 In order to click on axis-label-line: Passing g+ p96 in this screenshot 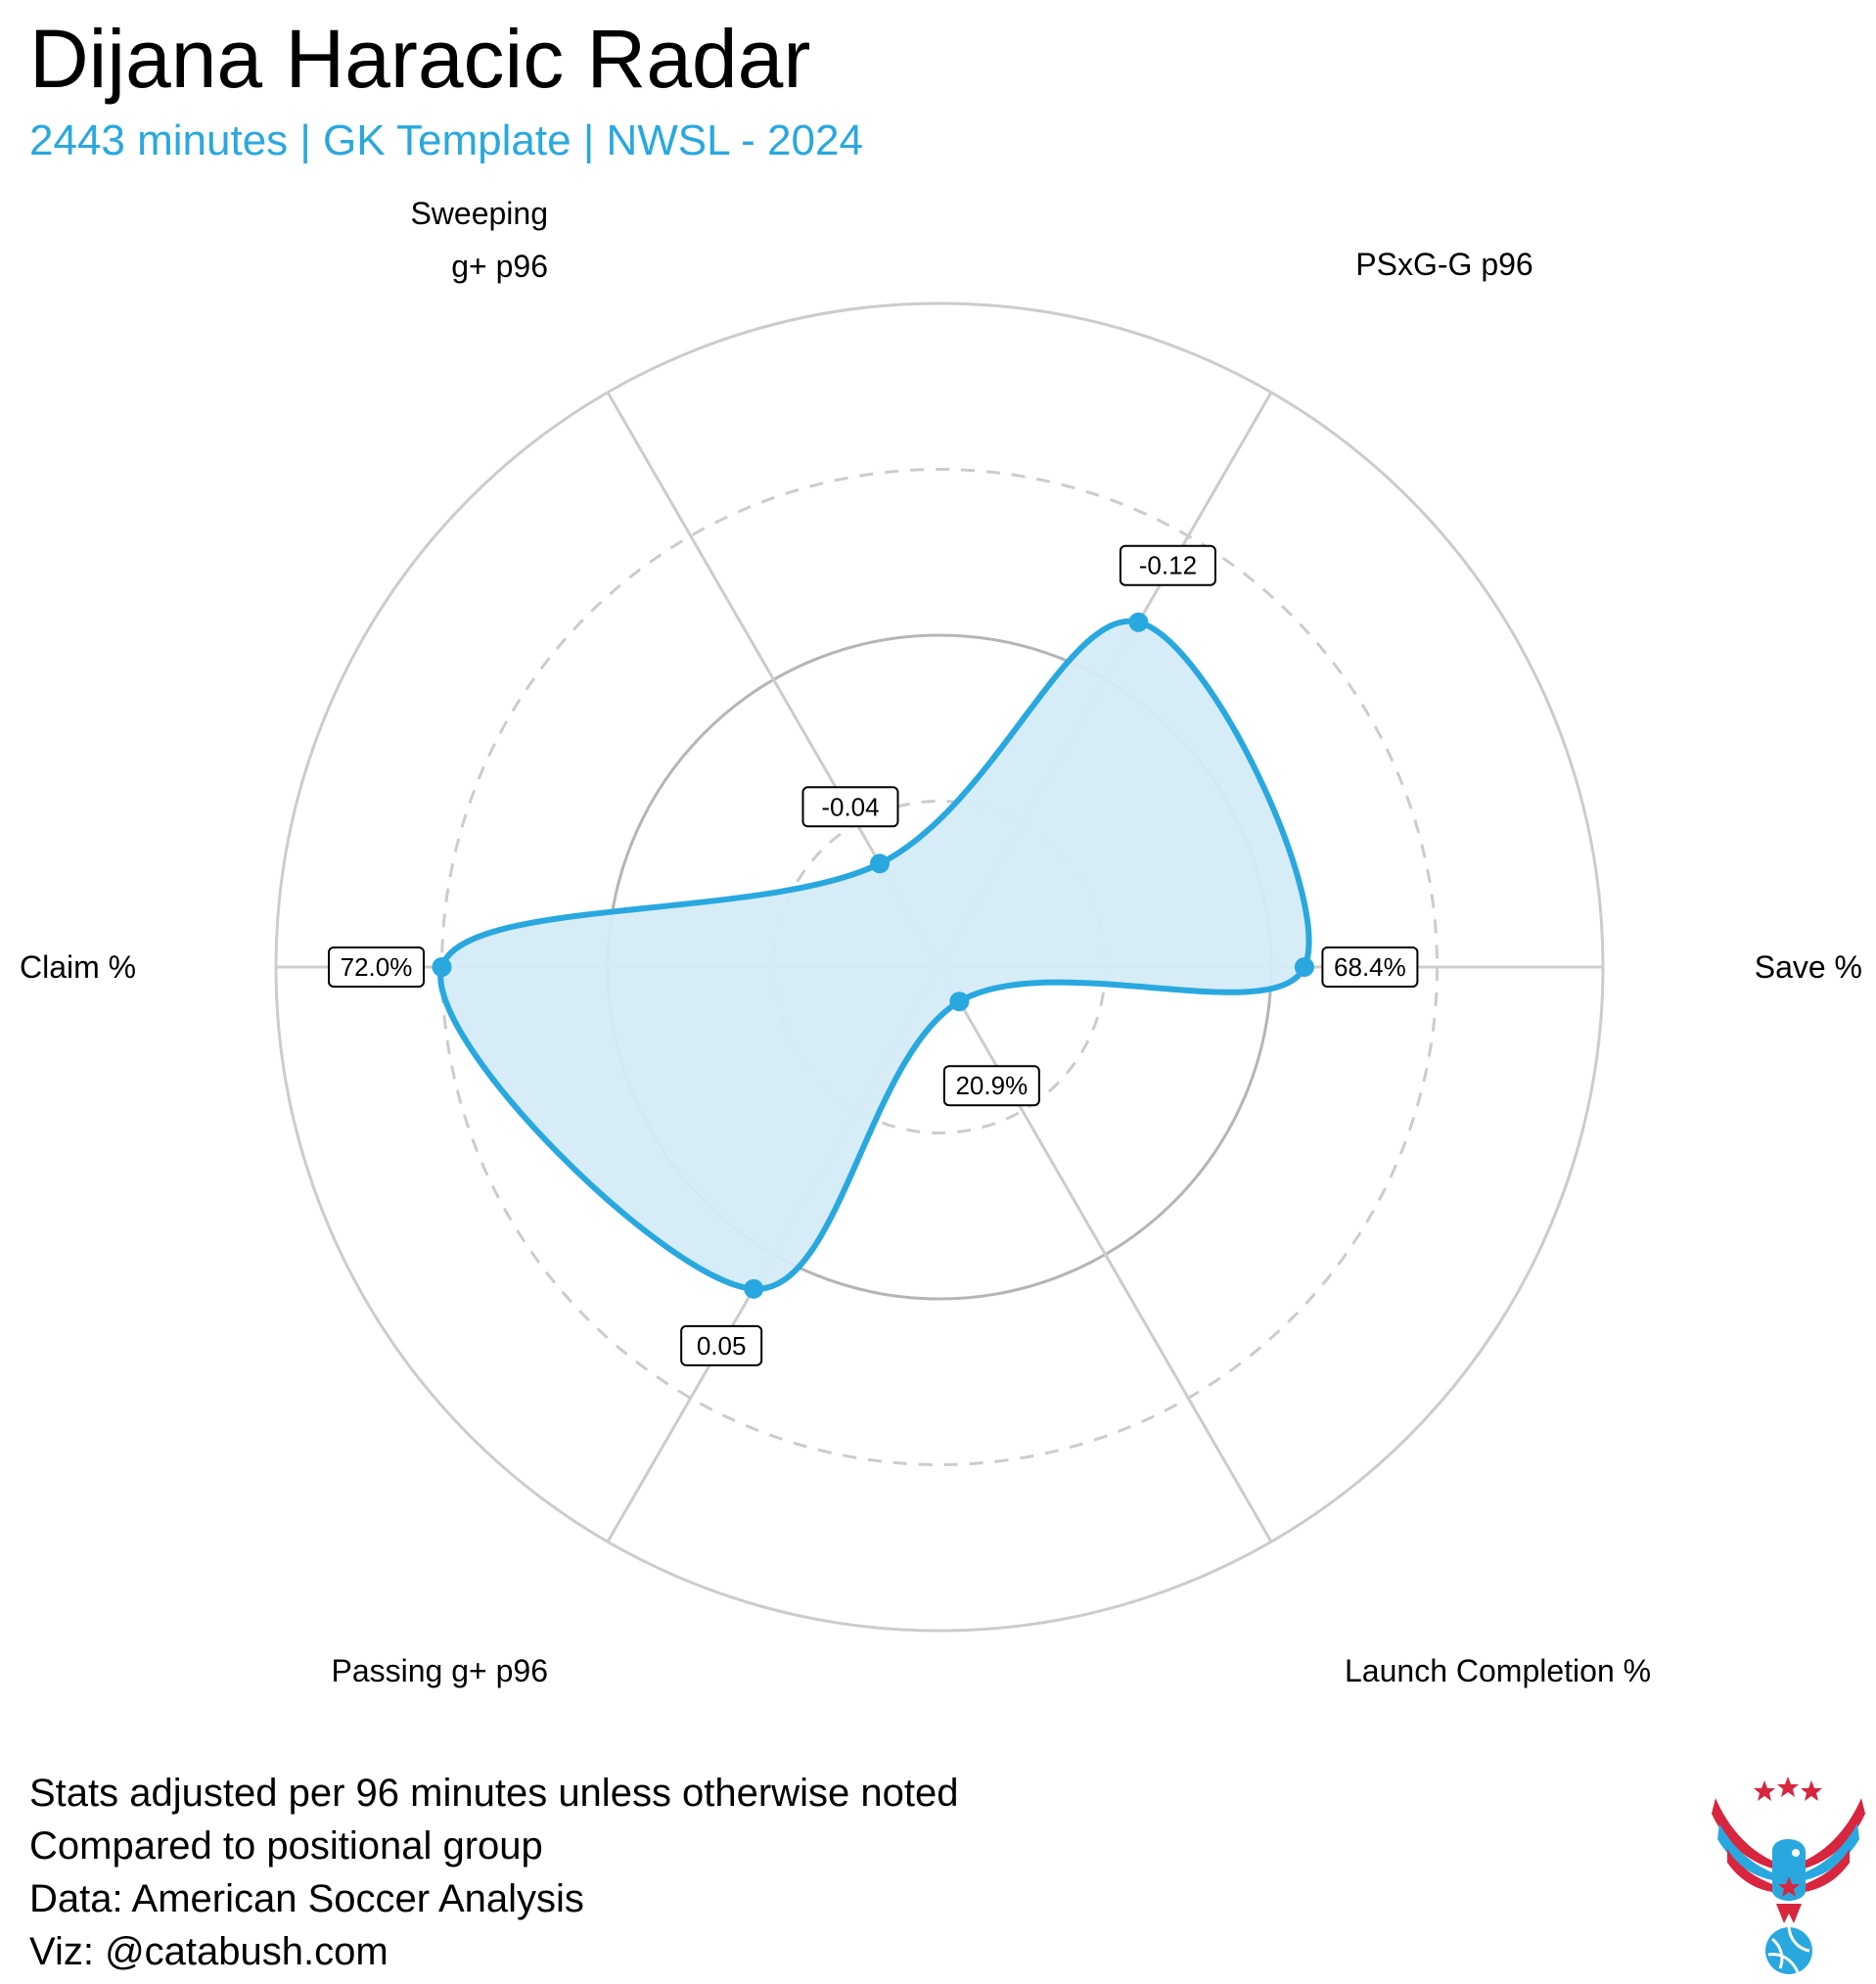, I will do `click(440, 1671)`.